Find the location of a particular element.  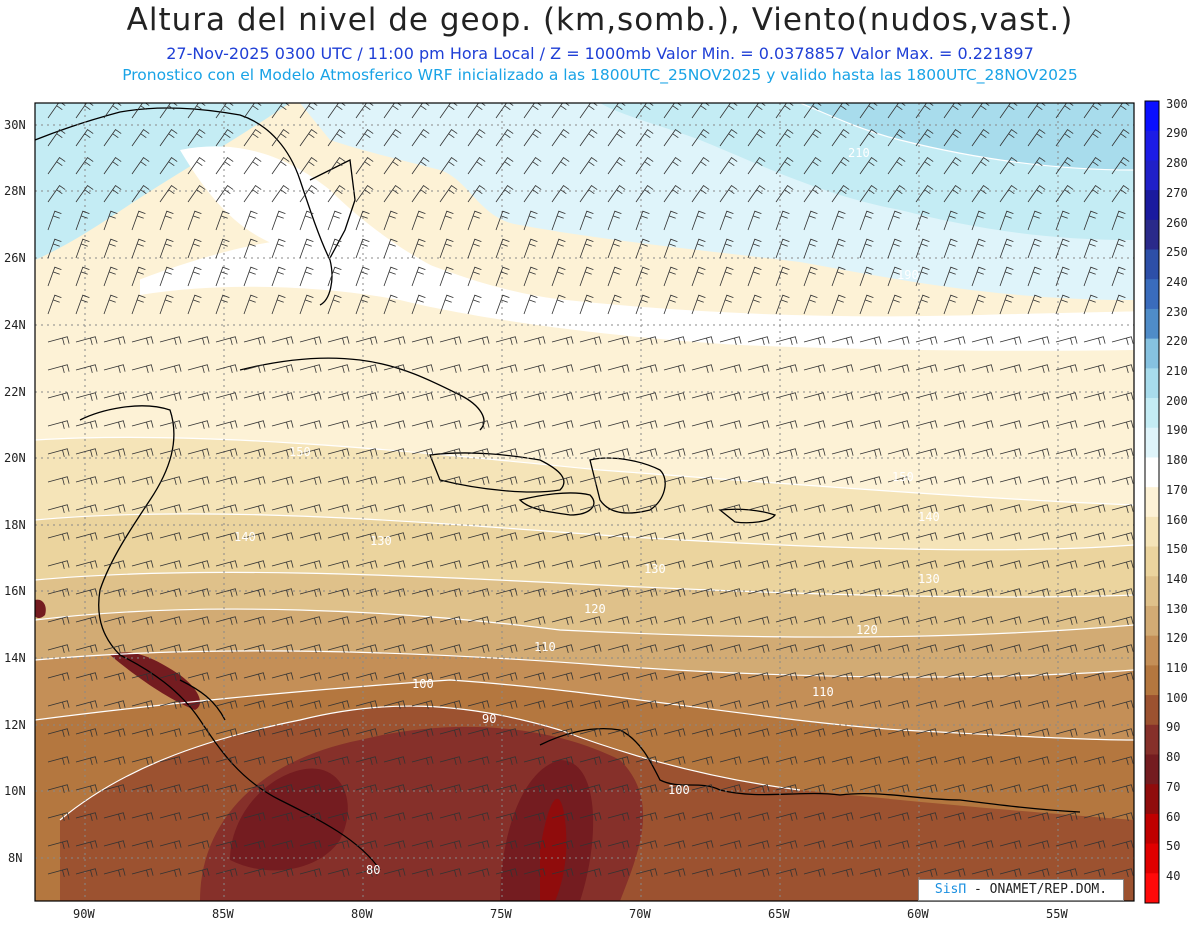

colorbar-label: 50 is located at coordinates (1173, 846).